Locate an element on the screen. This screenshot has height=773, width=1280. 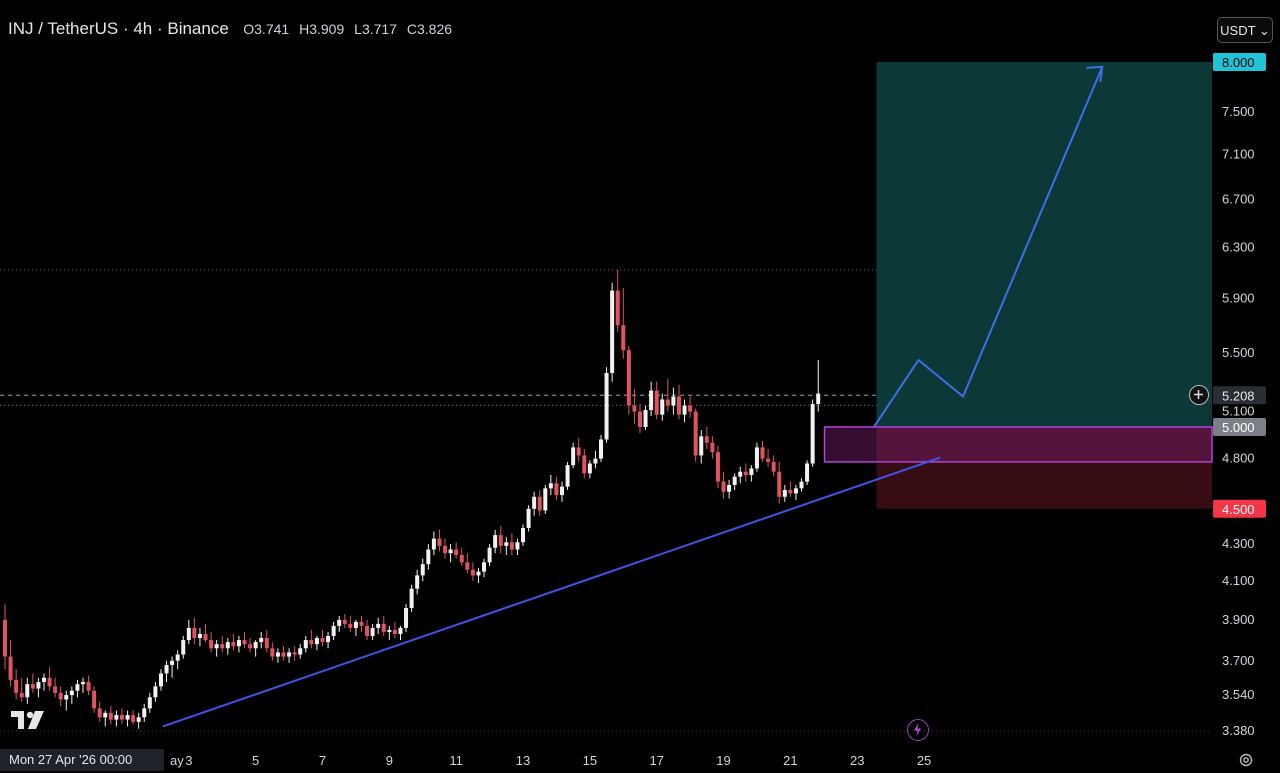
current-price-badge: 5.208 is located at coordinates (1238, 395).